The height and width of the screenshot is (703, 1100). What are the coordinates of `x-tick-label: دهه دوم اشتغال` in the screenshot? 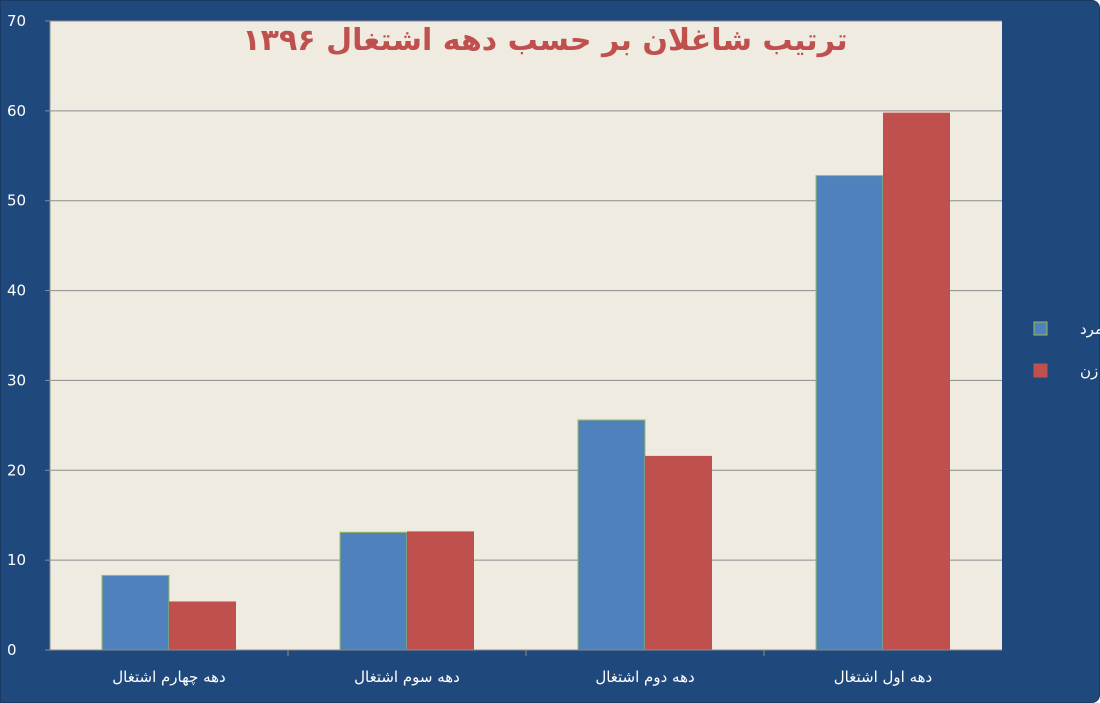 It's located at (644, 677).